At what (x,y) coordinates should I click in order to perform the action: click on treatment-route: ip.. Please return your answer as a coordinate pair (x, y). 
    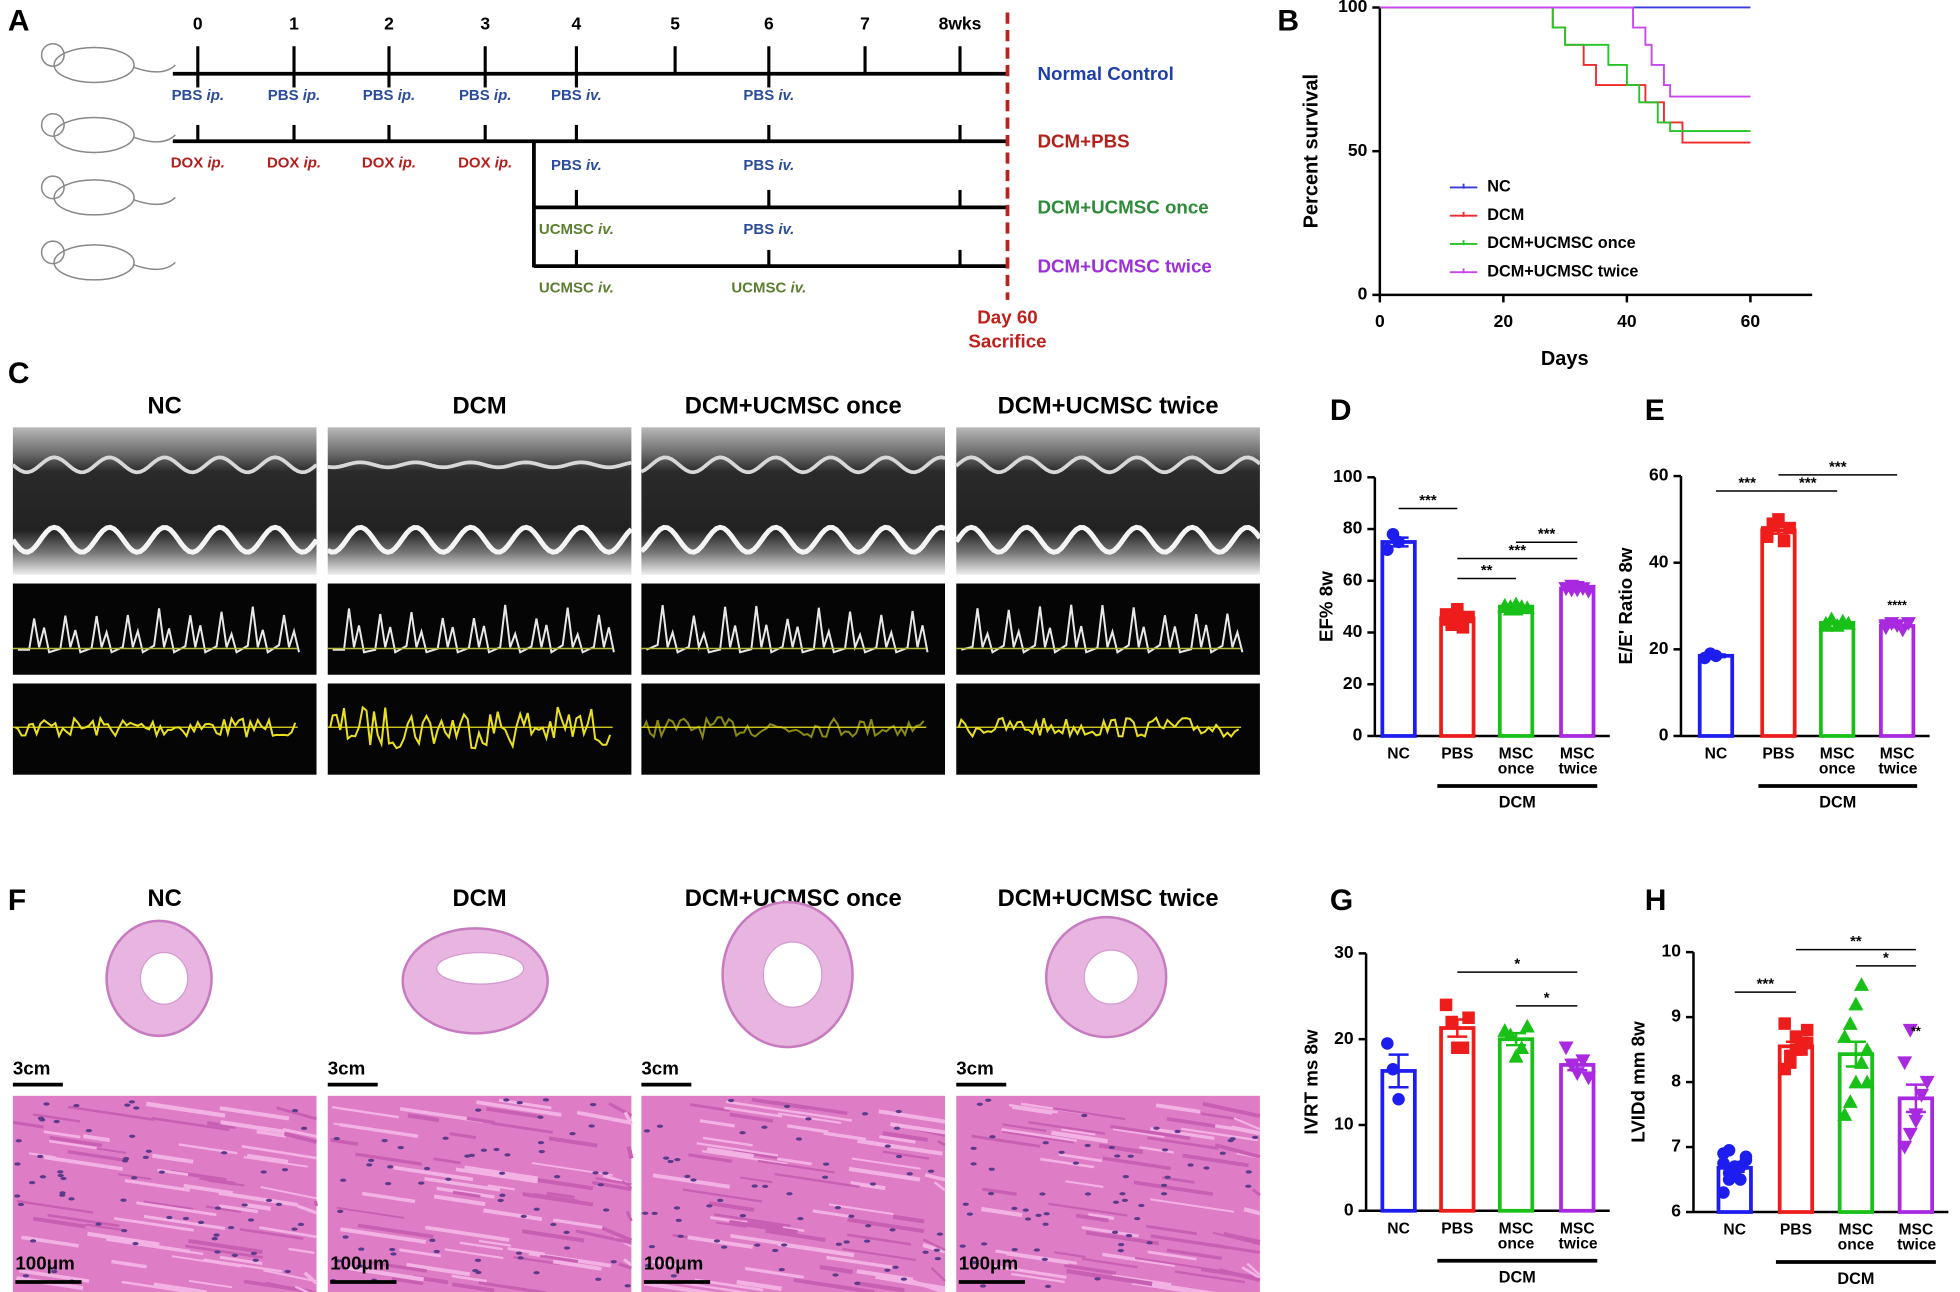
    Looking at the image, I should click on (407, 163).